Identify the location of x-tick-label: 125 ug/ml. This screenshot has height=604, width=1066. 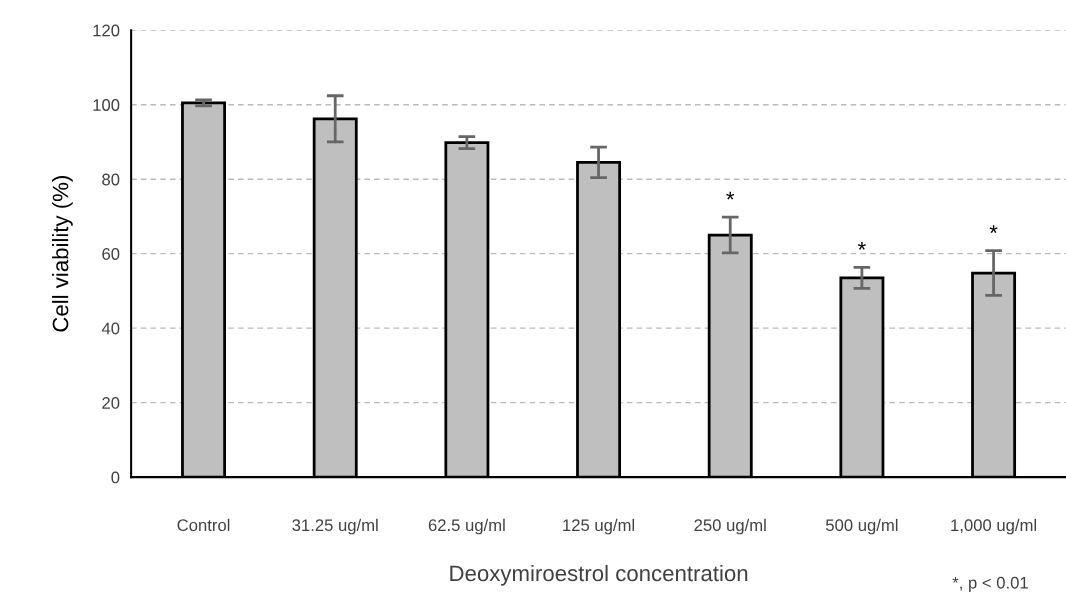
(599, 526).